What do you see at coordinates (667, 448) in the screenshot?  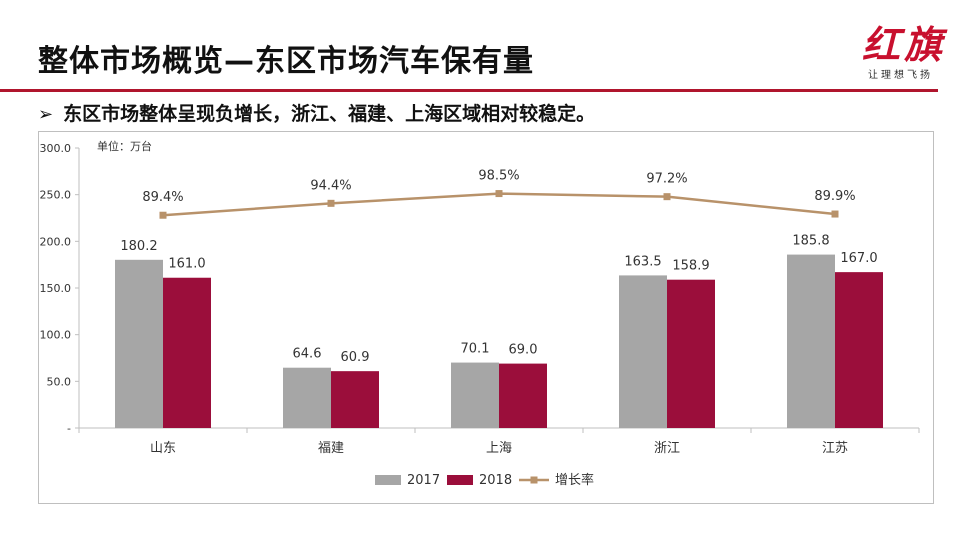 I see `x-category-label: 浙江` at bounding box center [667, 448].